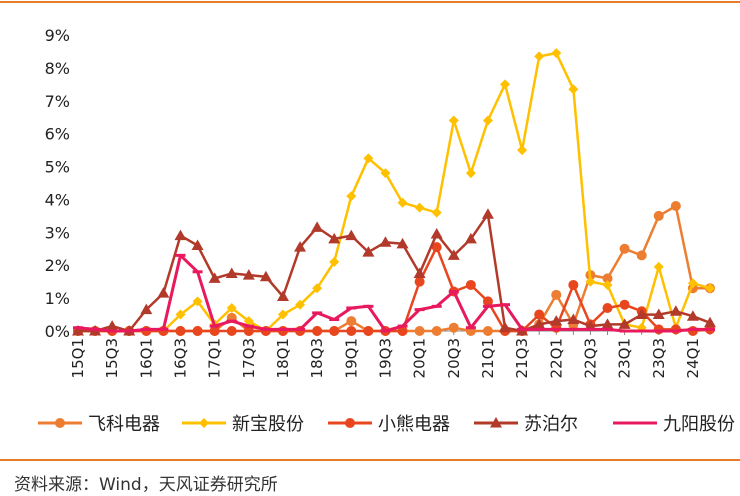 Image resolution: width=740 pixels, height=496 pixels. What do you see at coordinates (249, 358) in the screenshot?
I see `x-tick-label: 17Q3` at bounding box center [249, 358].